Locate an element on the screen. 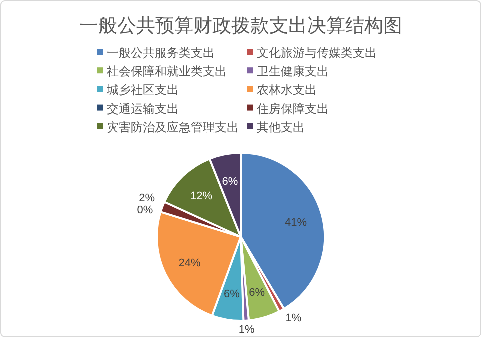 Image resolution: width=482 pixels, height=338 pixels. legend-label: 城乡社区支出 is located at coordinates (142, 90).